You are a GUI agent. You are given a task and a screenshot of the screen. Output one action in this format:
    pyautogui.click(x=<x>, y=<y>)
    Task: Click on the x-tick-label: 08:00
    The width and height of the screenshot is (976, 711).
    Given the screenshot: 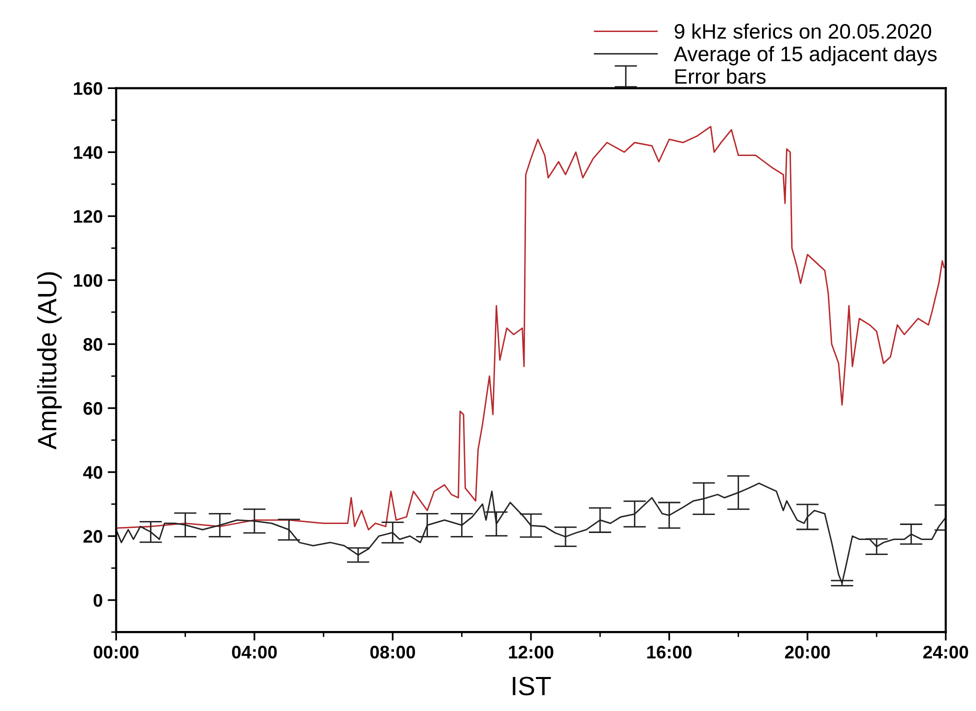 What is the action you would take?
    pyautogui.click(x=393, y=652)
    